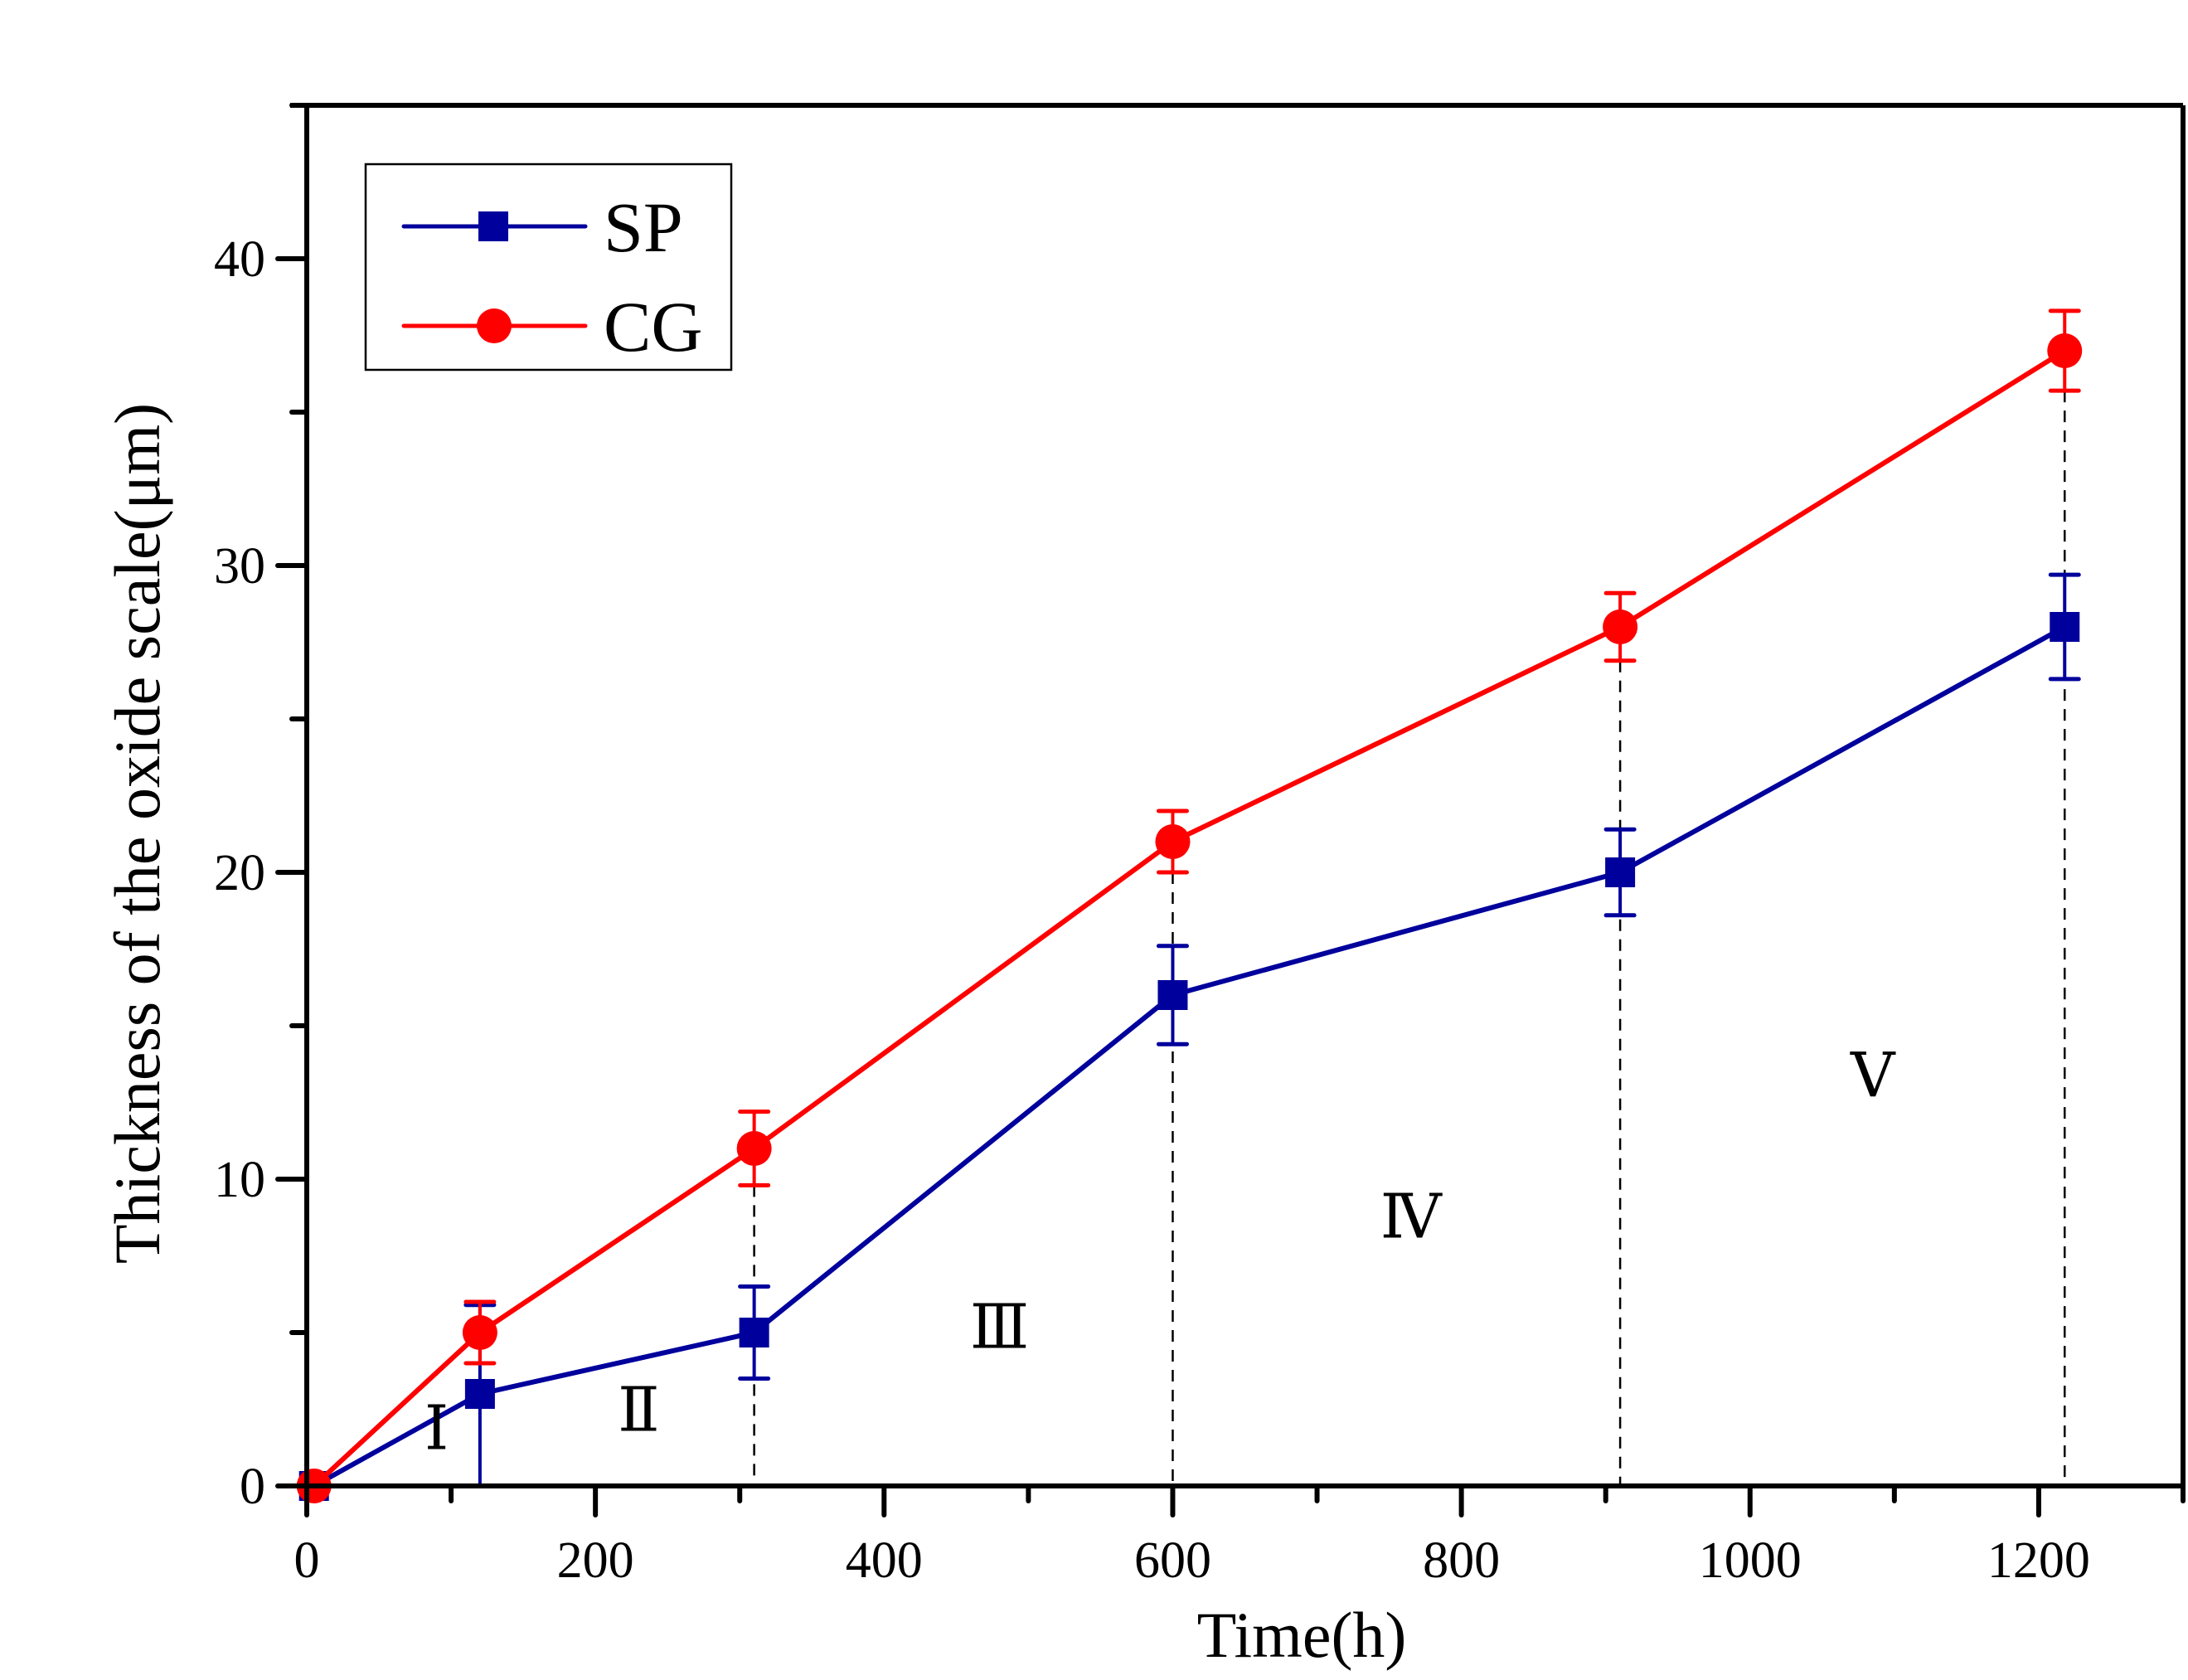 Image resolution: width=2188 pixels, height=1680 pixels. Describe the element at coordinates (1461, 1560) in the screenshot. I see `x-tick-label: 800` at that location.